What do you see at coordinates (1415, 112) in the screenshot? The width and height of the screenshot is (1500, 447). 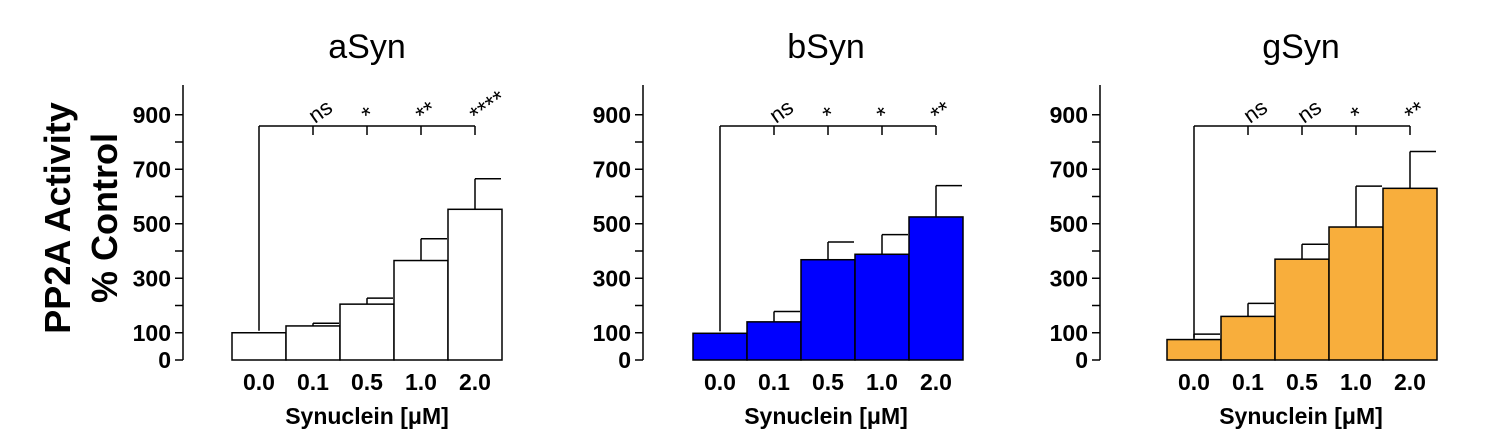 I see `chart-gsyn-significance-label: **` at bounding box center [1415, 112].